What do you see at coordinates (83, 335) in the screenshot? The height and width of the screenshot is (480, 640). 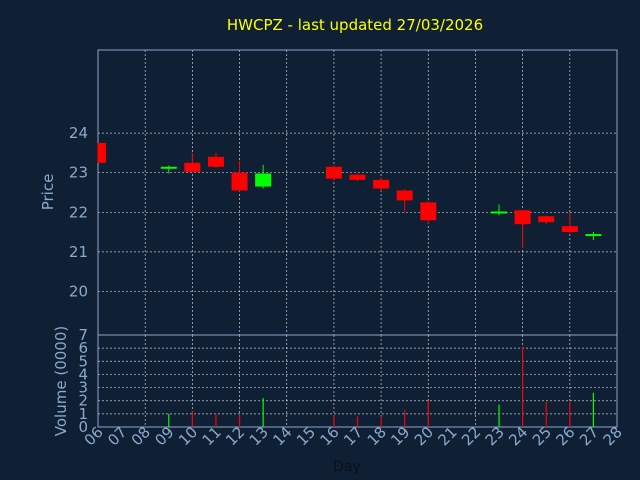 I see `volume-tick-label: 7` at bounding box center [83, 335].